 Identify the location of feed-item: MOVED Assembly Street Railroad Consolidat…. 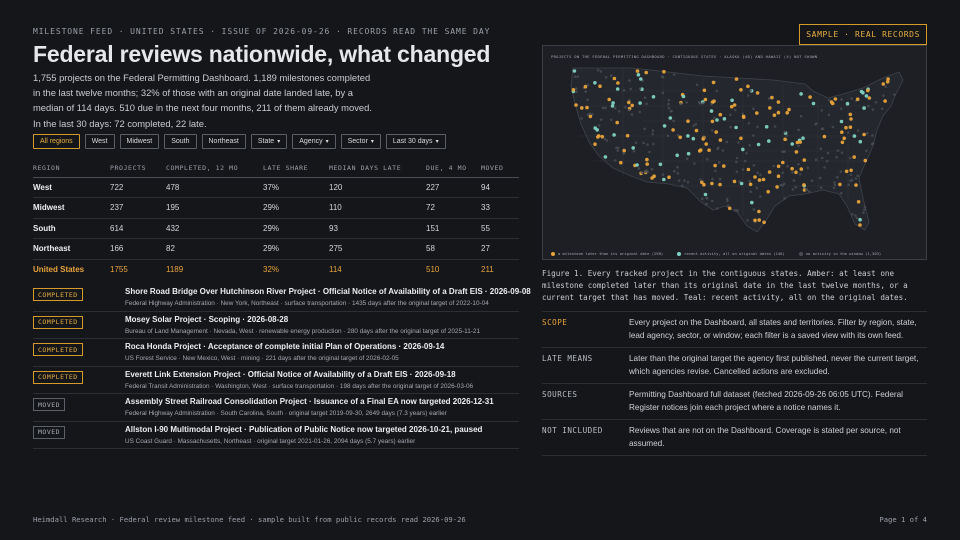
(276, 408).